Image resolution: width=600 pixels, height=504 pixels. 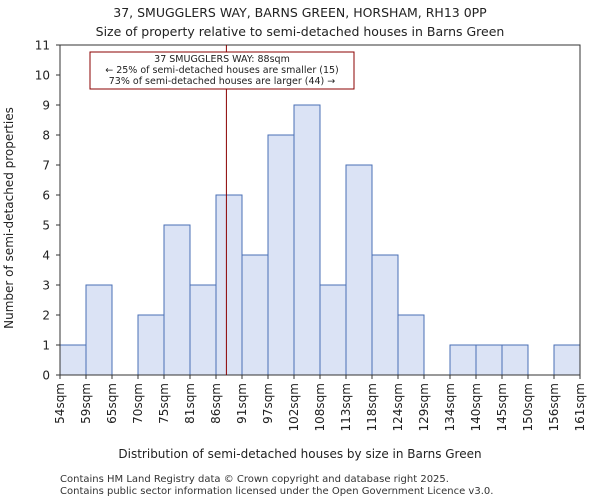 What do you see at coordinates (463, 360) in the screenshot?
I see `bar-134sqm` at bounding box center [463, 360].